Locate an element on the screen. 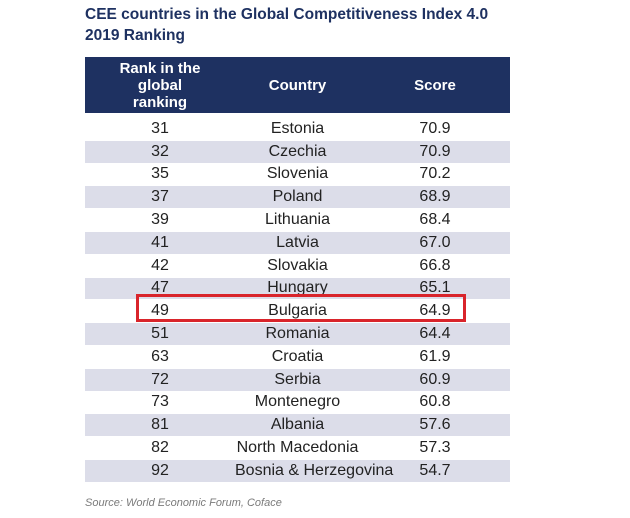 The image size is (630, 518). score-cell: 68.4 is located at coordinates (435, 220).